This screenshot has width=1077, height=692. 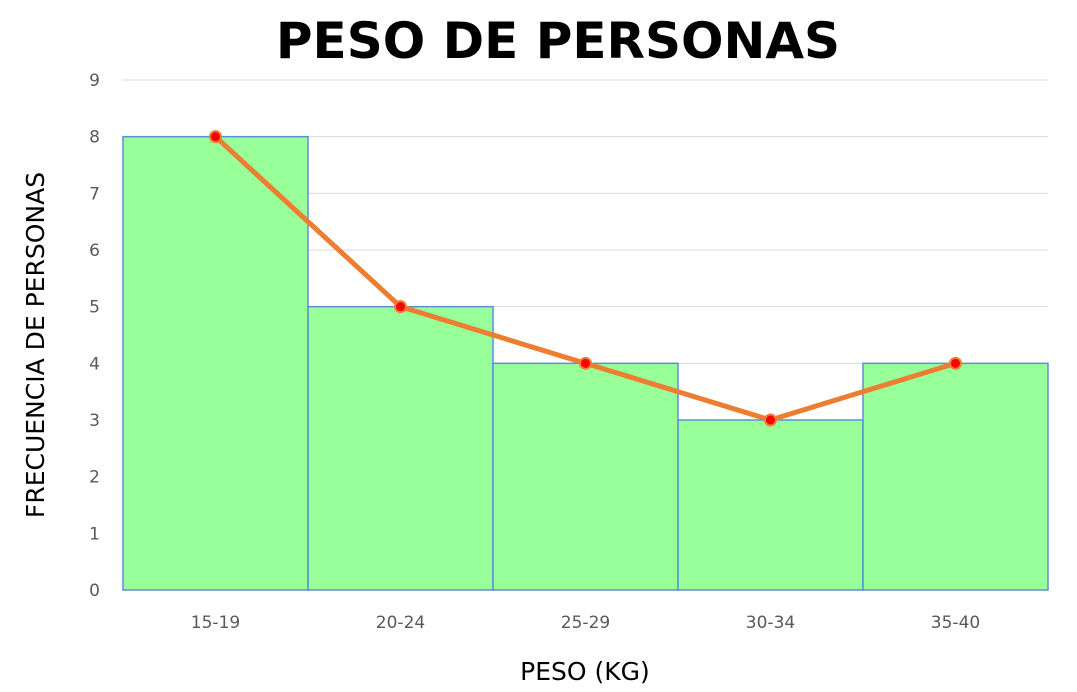 What do you see at coordinates (94, 138) in the screenshot?
I see `y-tick-label: 8` at bounding box center [94, 138].